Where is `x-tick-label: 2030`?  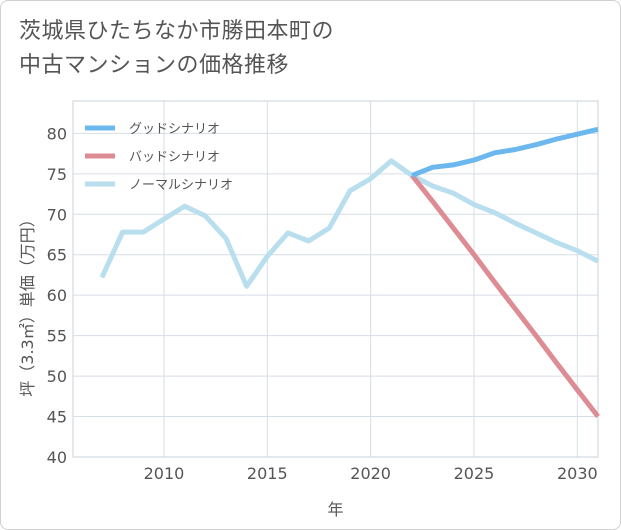
x-tick-label: 2030 is located at coordinates (577, 473).